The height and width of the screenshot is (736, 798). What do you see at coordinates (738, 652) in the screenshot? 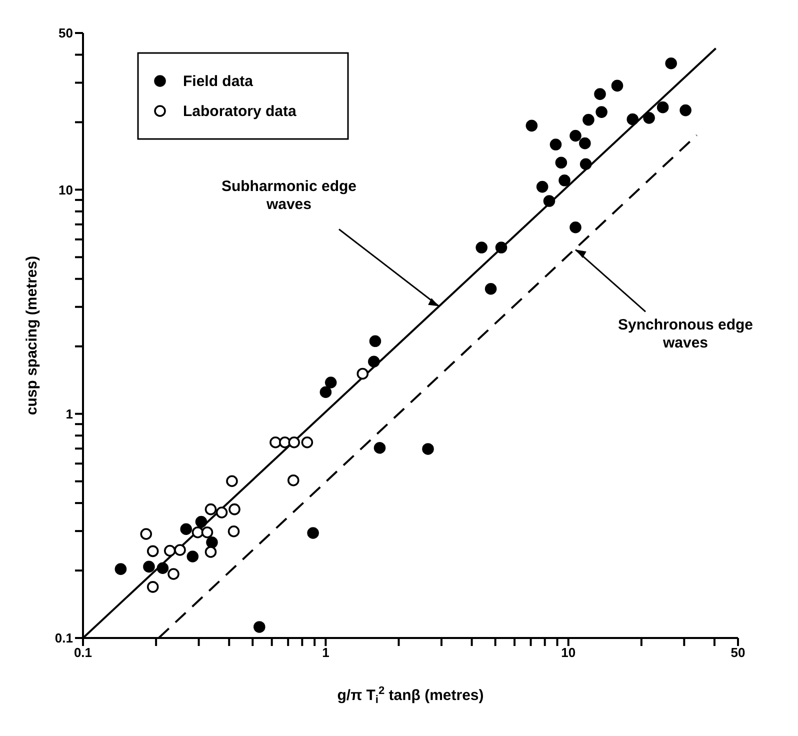
I see `x-tick-label: 50` at bounding box center [738, 652].